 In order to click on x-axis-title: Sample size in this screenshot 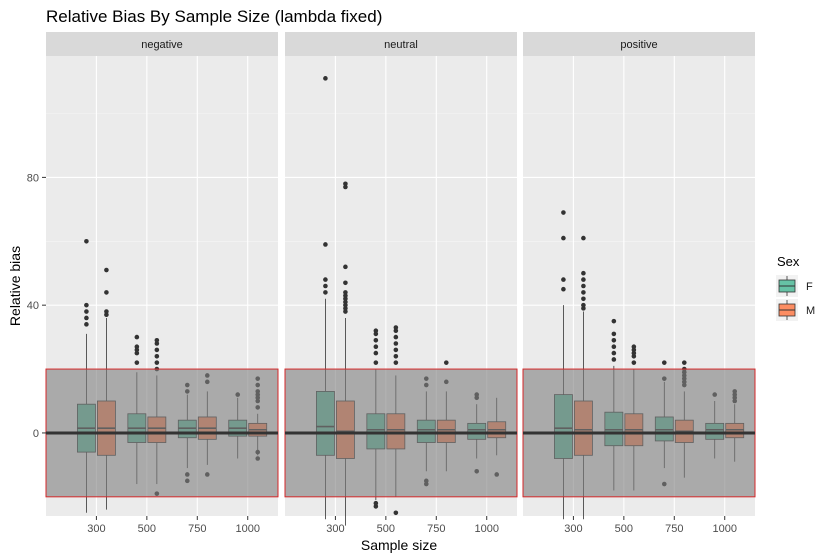, I will do `click(399, 545)`.